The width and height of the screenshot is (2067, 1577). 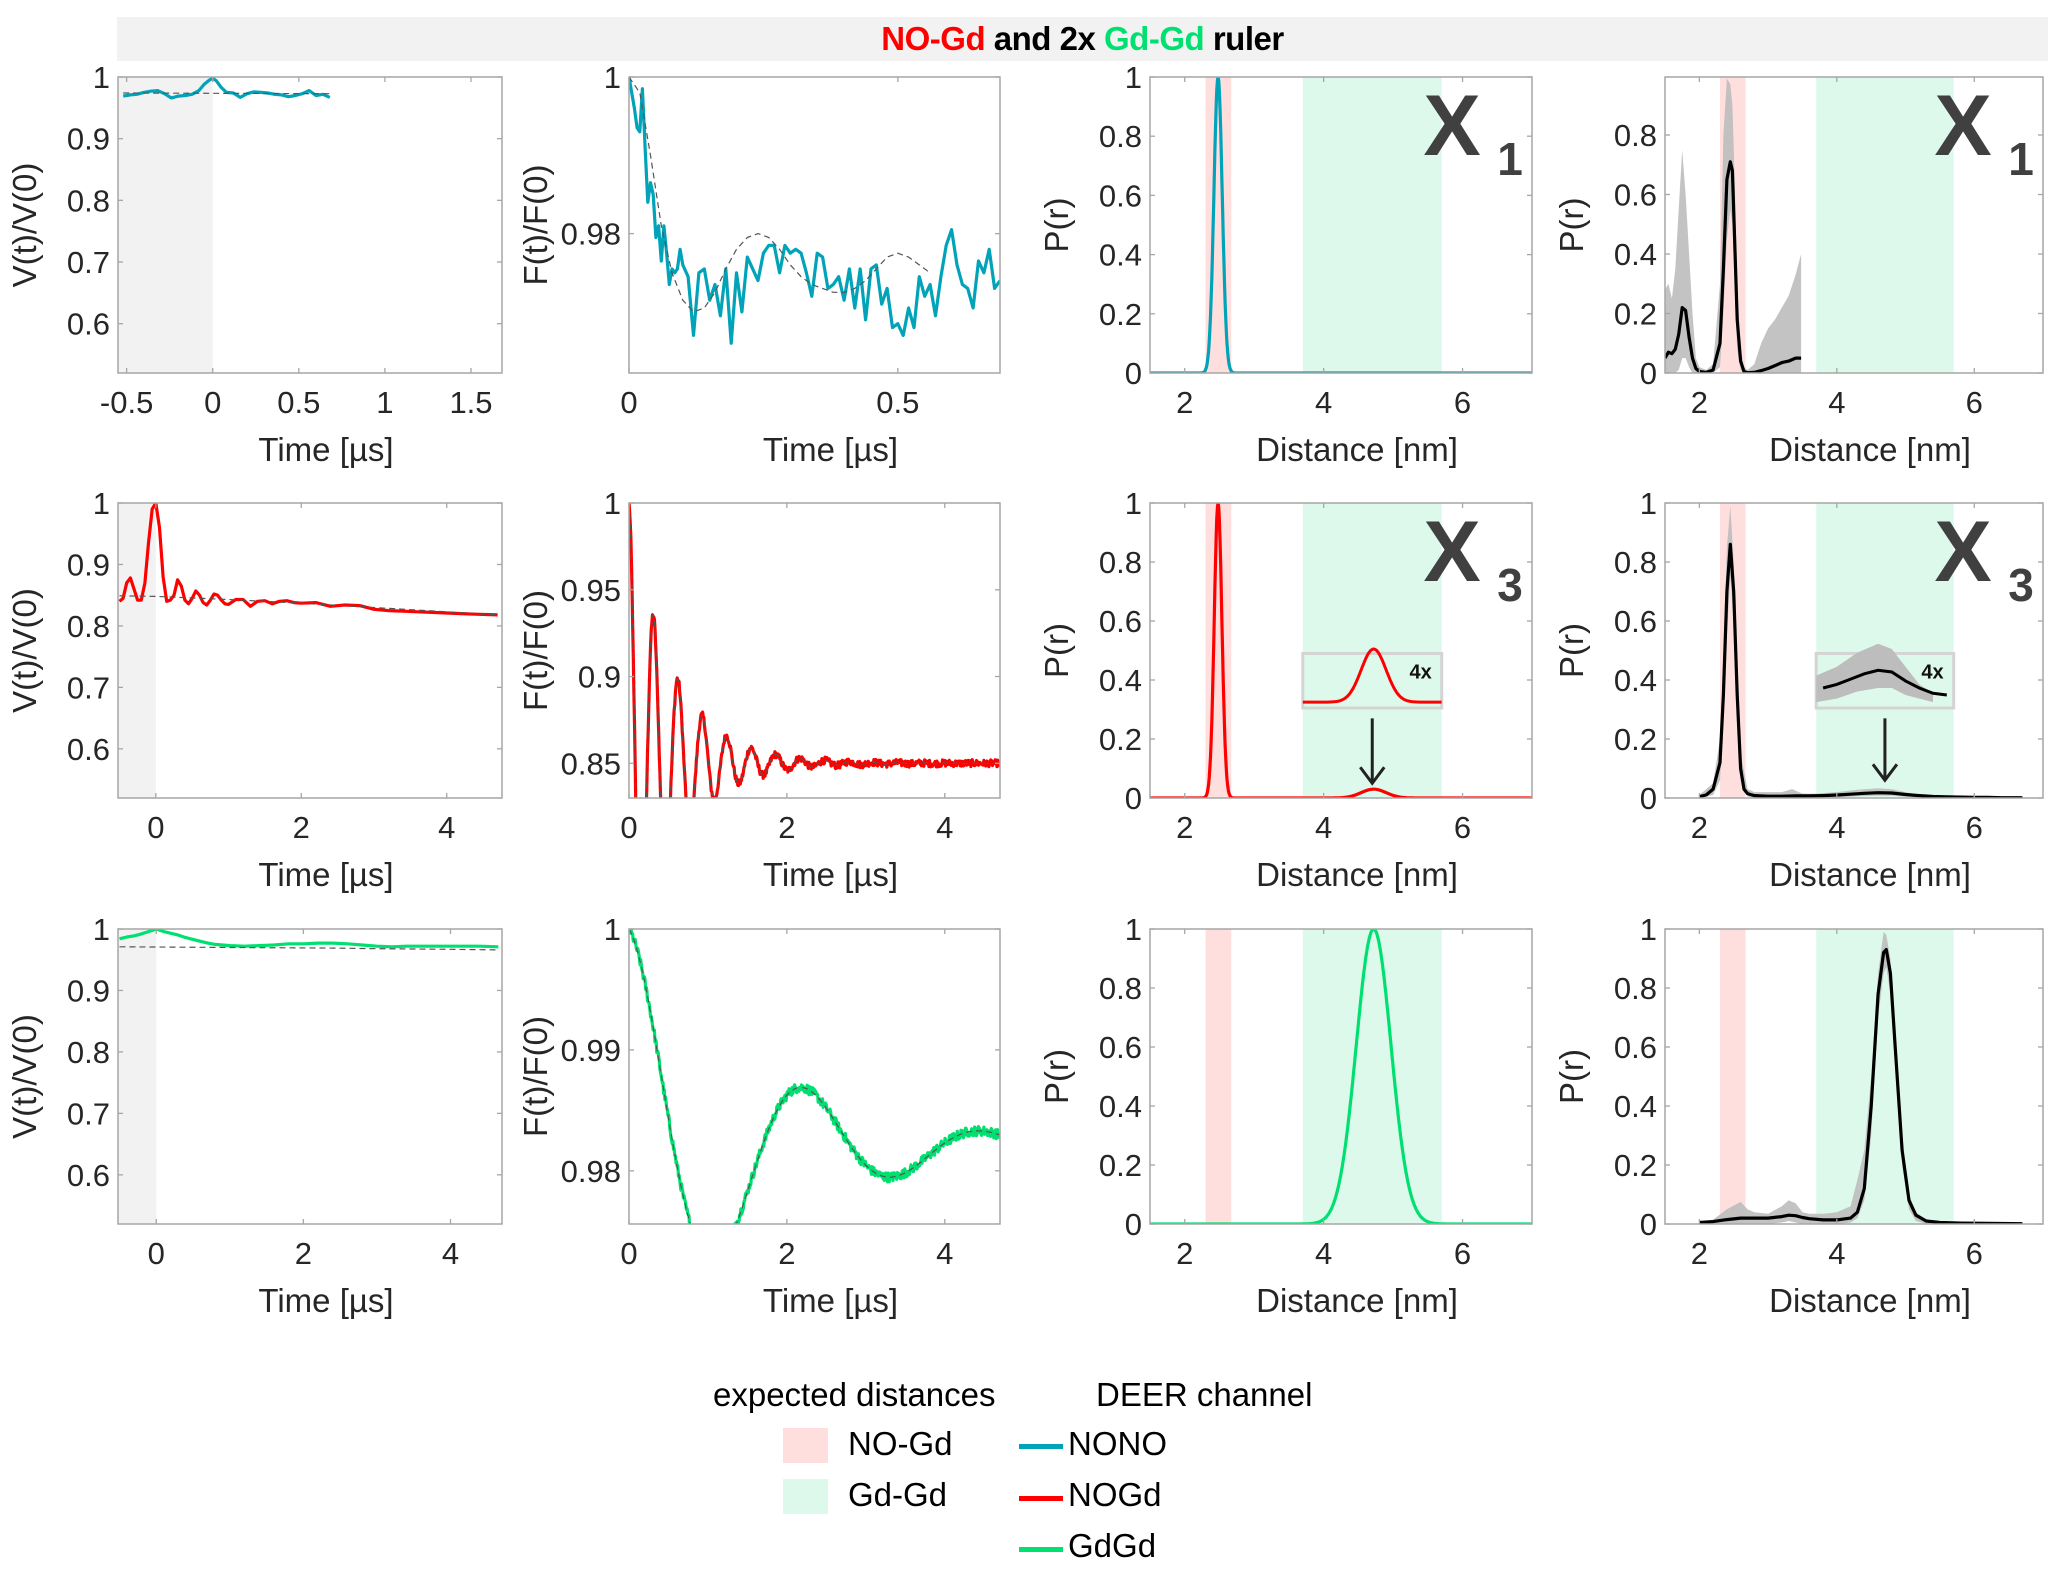 I want to click on chart-panel-r2c1: 0 2 4 0.6 0.7 0.8 0.9 1 Time [µs] V(t)/V(0), so click(x=254, y=689).